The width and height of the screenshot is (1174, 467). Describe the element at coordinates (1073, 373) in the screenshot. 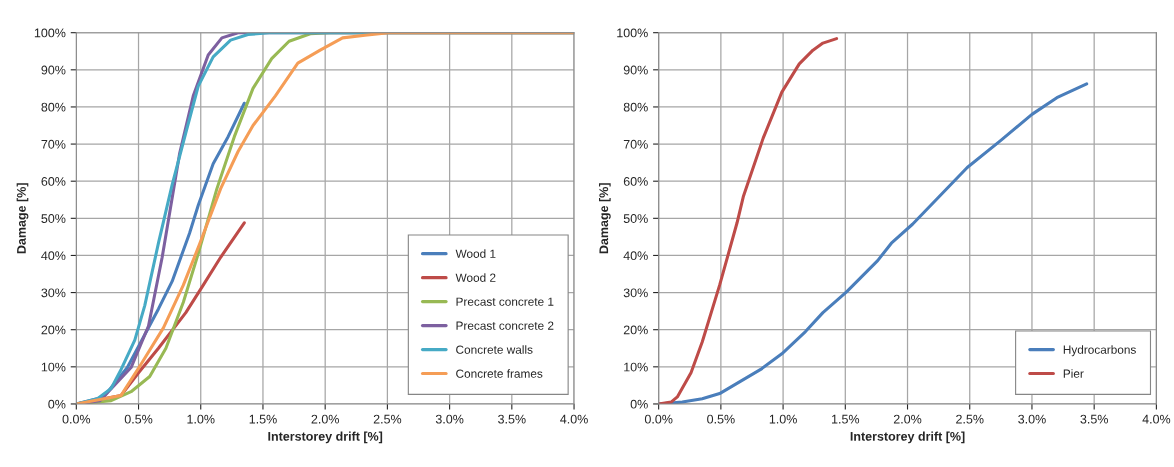

I see `legend-label: Pier` at that location.